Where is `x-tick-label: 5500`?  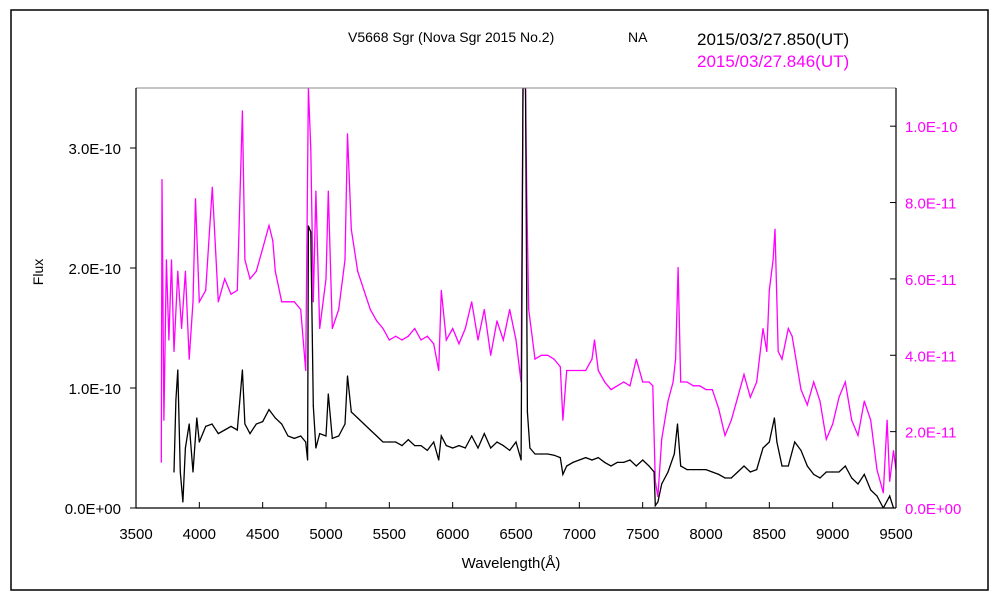
x-tick-label: 5500 is located at coordinates (389, 534).